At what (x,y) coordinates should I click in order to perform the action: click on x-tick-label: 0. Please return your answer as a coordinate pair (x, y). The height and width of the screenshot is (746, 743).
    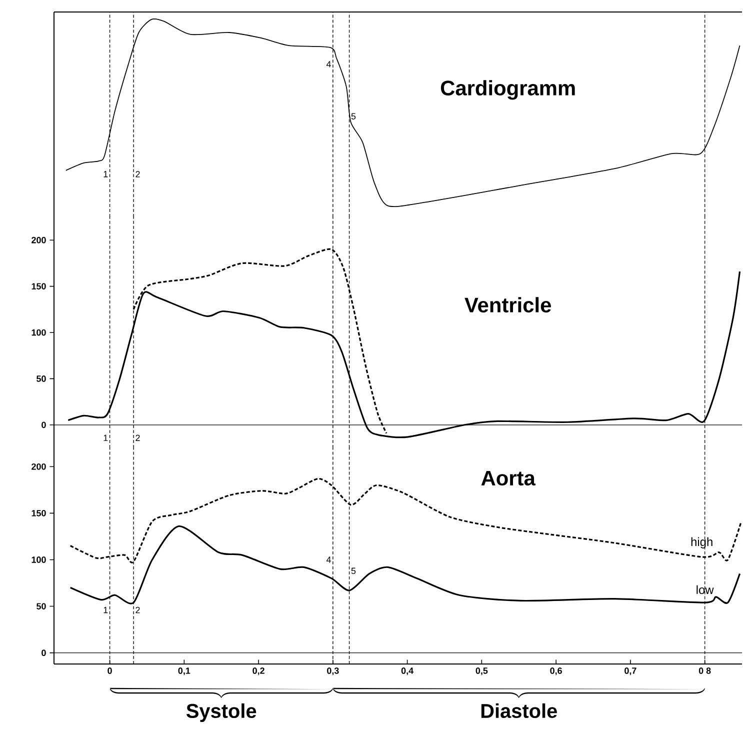
    Looking at the image, I should click on (110, 671).